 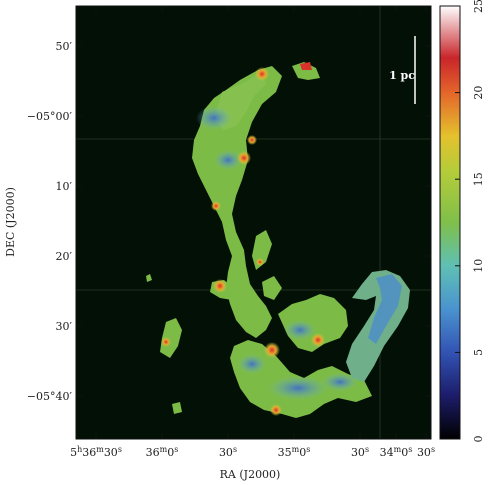 I want to click on x-tick-label: 36m0s, so click(x=162, y=452).